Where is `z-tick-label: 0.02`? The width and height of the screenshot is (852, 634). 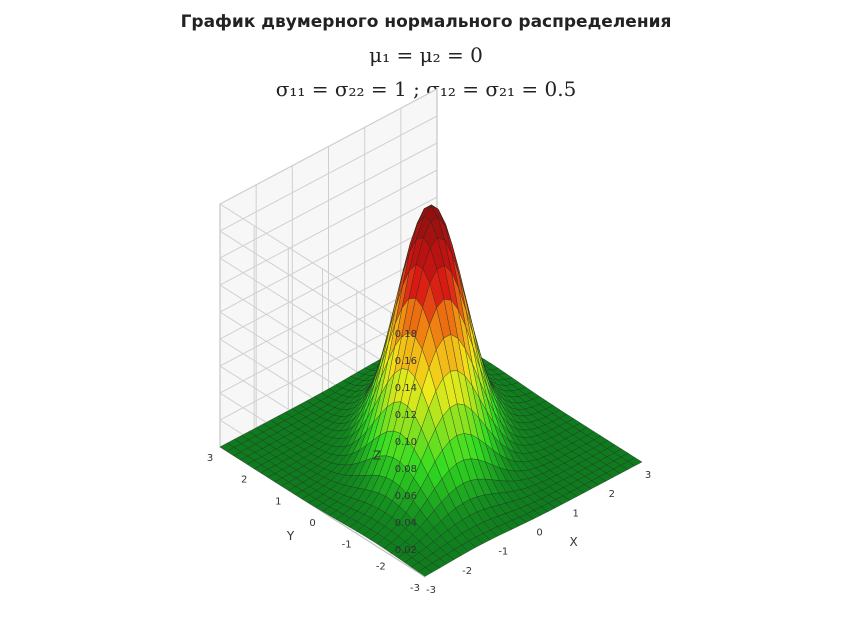 z-tick-label: 0.02 is located at coordinates (406, 550).